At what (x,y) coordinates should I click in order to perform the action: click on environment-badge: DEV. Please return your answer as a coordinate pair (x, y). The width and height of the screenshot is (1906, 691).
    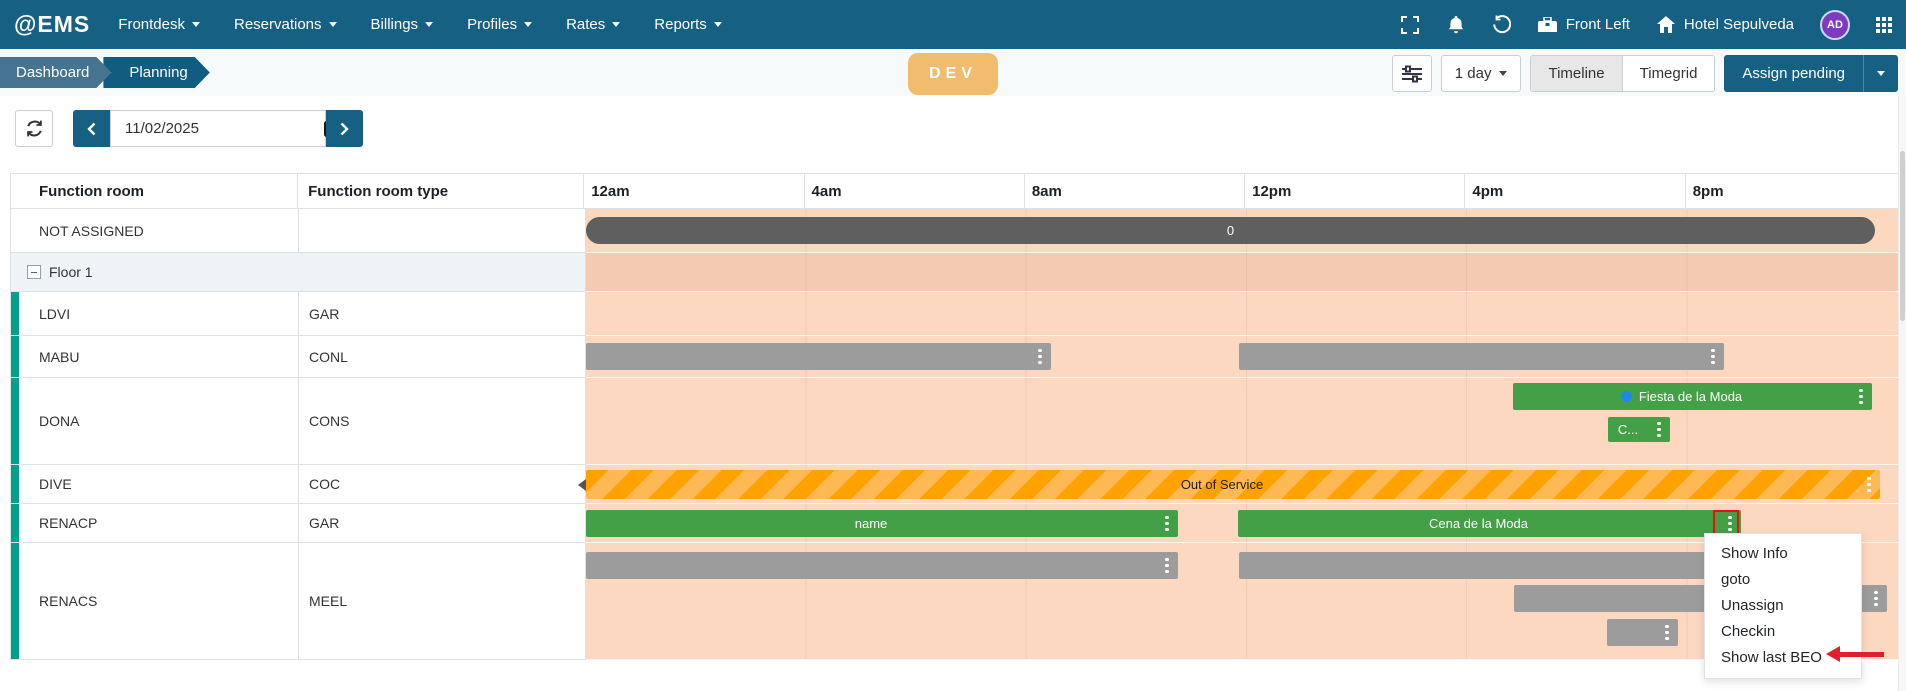
    Looking at the image, I should click on (953, 74).